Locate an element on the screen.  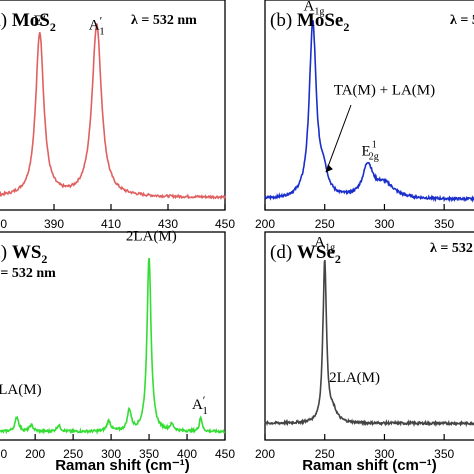
x-tick-label: 410 is located at coordinates (111, 224).